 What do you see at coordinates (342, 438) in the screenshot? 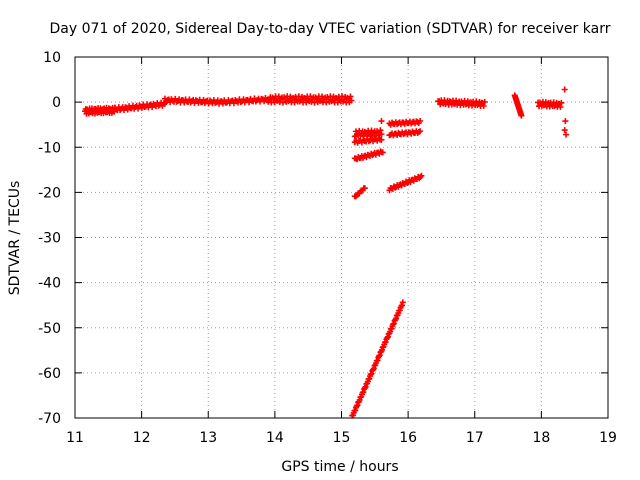
I see `x-tick-label: 15` at bounding box center [342, 438].